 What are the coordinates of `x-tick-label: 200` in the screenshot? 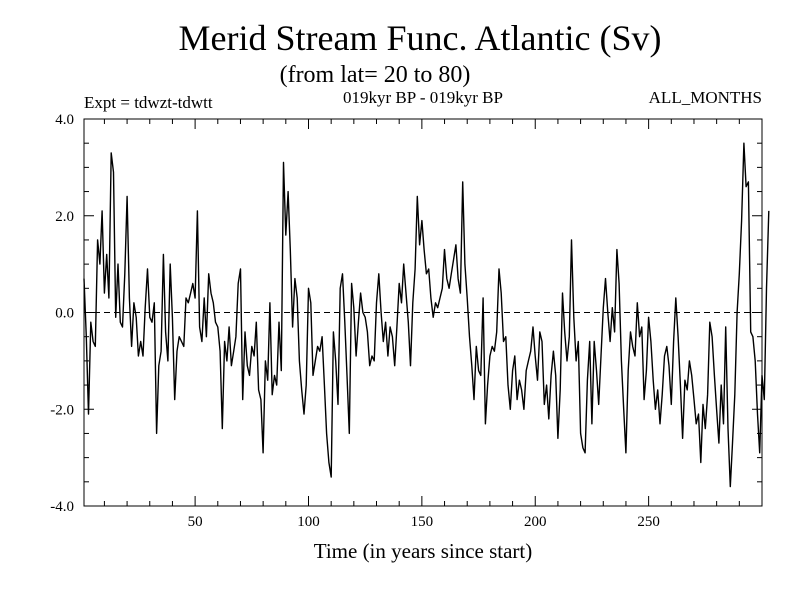 It's located at (535, 522).